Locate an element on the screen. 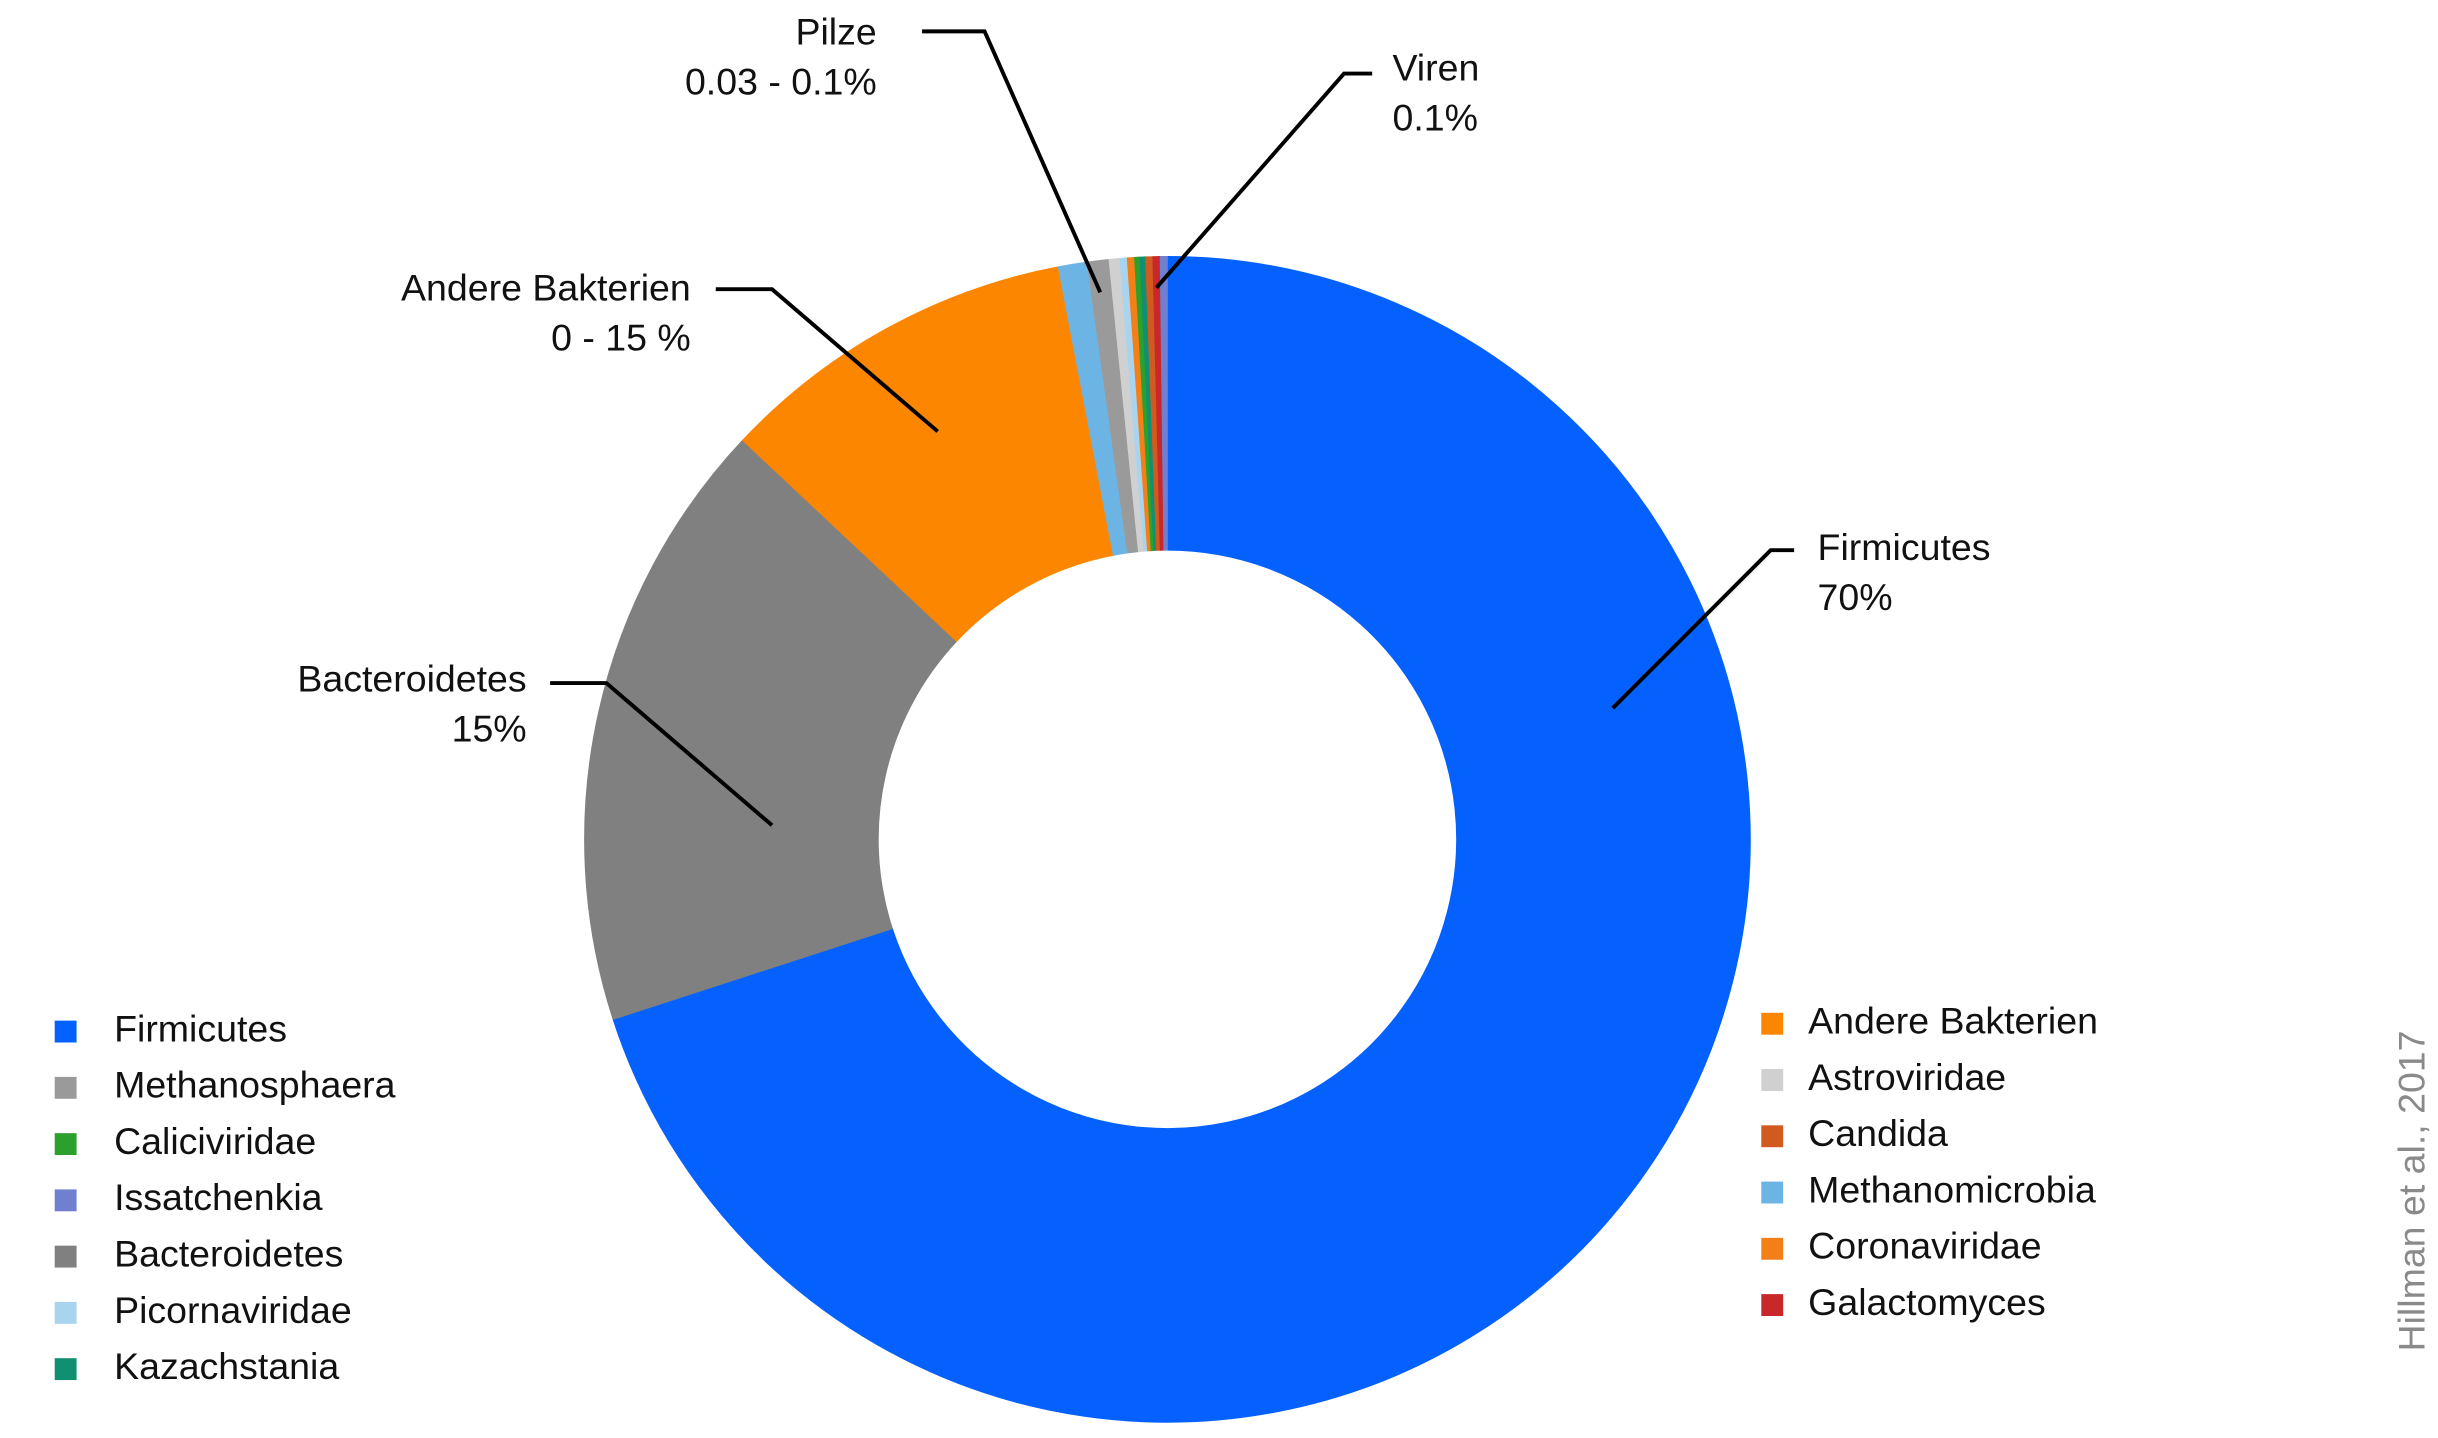  legend-label: Astroviridae is located at coordinates (1907, 1077).